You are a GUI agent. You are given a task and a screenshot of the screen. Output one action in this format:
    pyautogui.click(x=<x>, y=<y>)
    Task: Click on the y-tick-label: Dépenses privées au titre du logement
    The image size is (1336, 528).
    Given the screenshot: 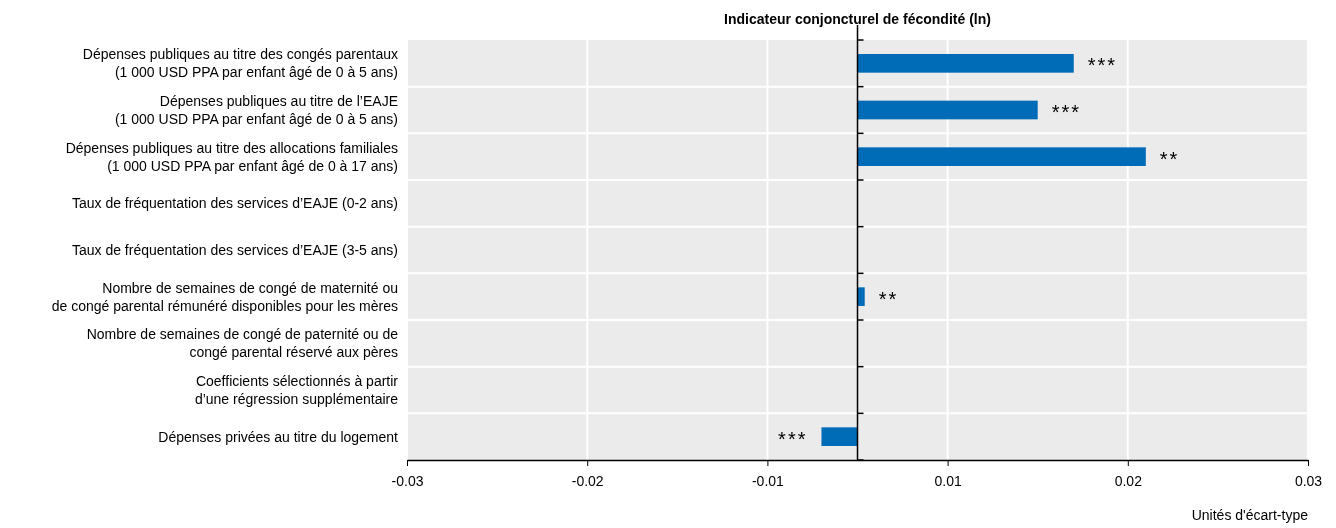 What is the action you would take?
    pyautogui.click(x=278, y=436)
    